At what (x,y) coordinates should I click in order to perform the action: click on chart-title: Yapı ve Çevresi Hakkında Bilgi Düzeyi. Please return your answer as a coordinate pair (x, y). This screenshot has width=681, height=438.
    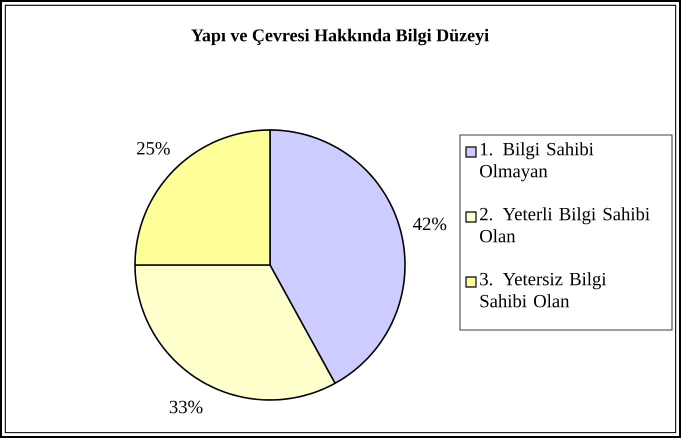
    Looking at the image, I should click on (340, 37).